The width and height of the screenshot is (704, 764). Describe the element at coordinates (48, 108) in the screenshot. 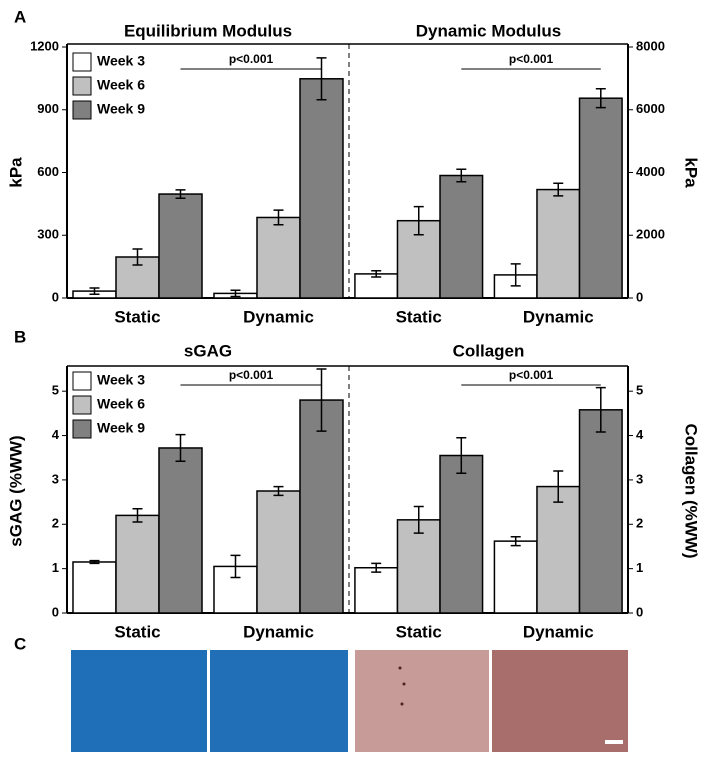

I see `y-tick-label: 900` at that location.